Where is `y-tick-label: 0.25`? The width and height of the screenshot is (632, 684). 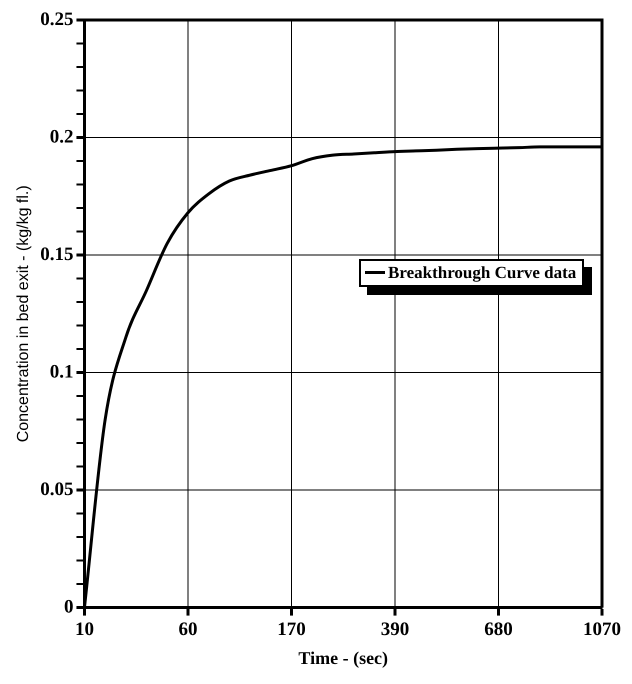 y-tick-label: 0.25 is located at coordinates (57, 19).